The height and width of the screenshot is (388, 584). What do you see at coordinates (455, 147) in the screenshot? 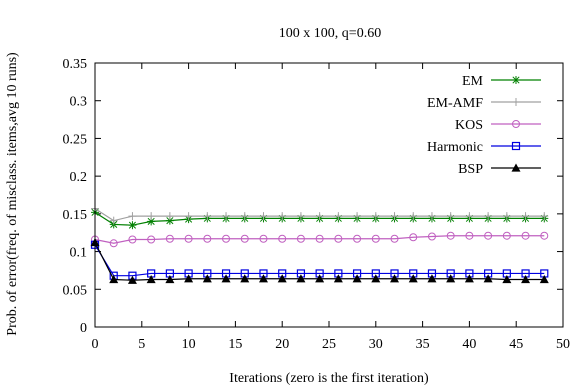
I see `legend-label-harmonic: Harmonic` at bounding box center [455, 147].